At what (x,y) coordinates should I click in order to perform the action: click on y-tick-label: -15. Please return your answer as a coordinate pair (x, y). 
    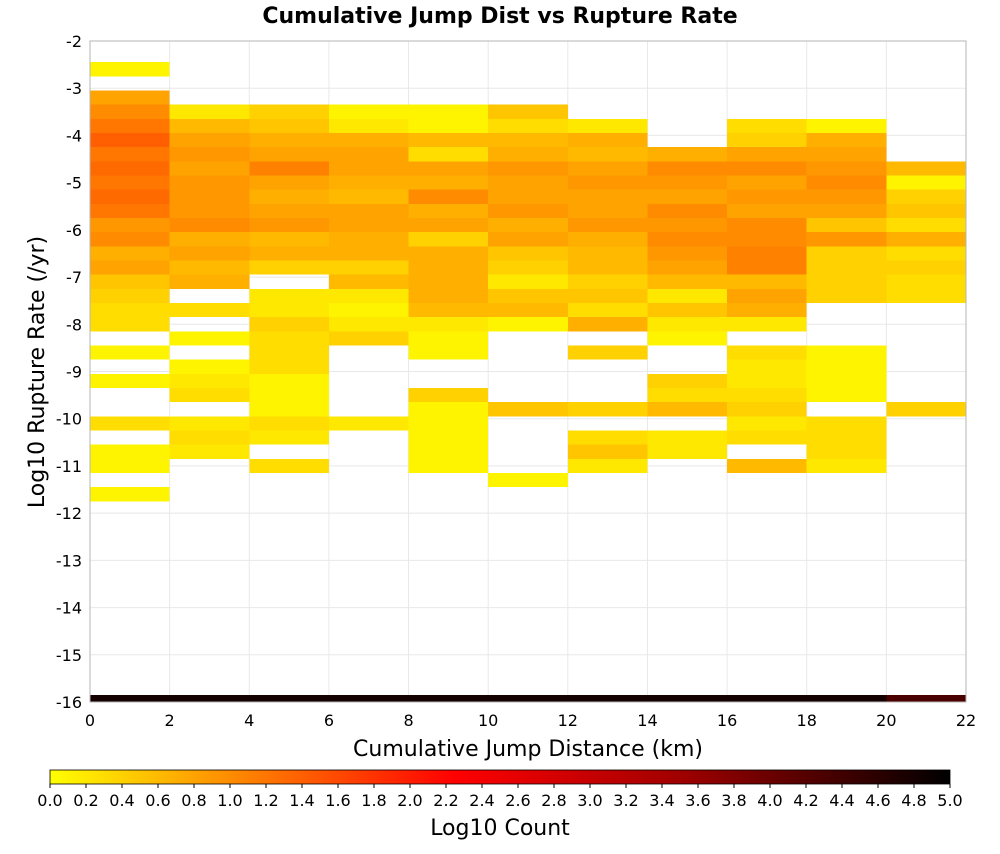
    Looking at the image, I should click on (69, 655).